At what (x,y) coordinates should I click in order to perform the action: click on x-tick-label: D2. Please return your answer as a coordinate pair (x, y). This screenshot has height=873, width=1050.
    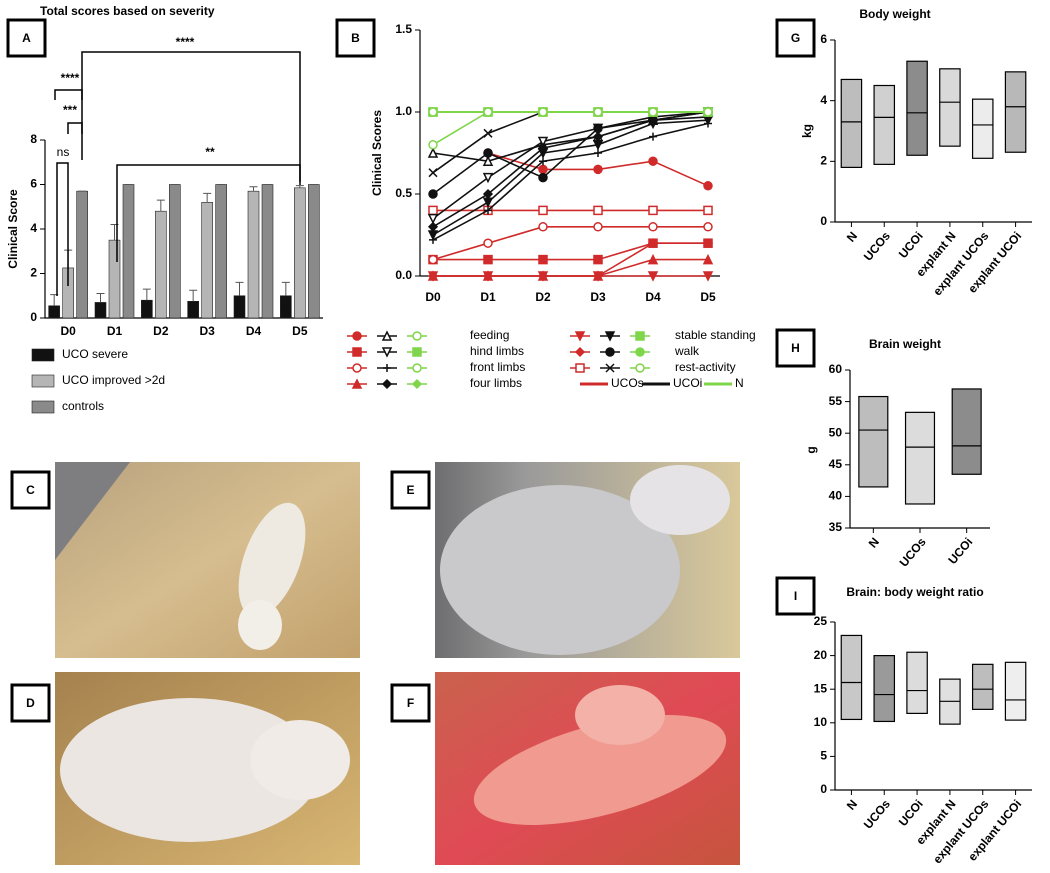
    Looking at the image, I should click on (161, 331).